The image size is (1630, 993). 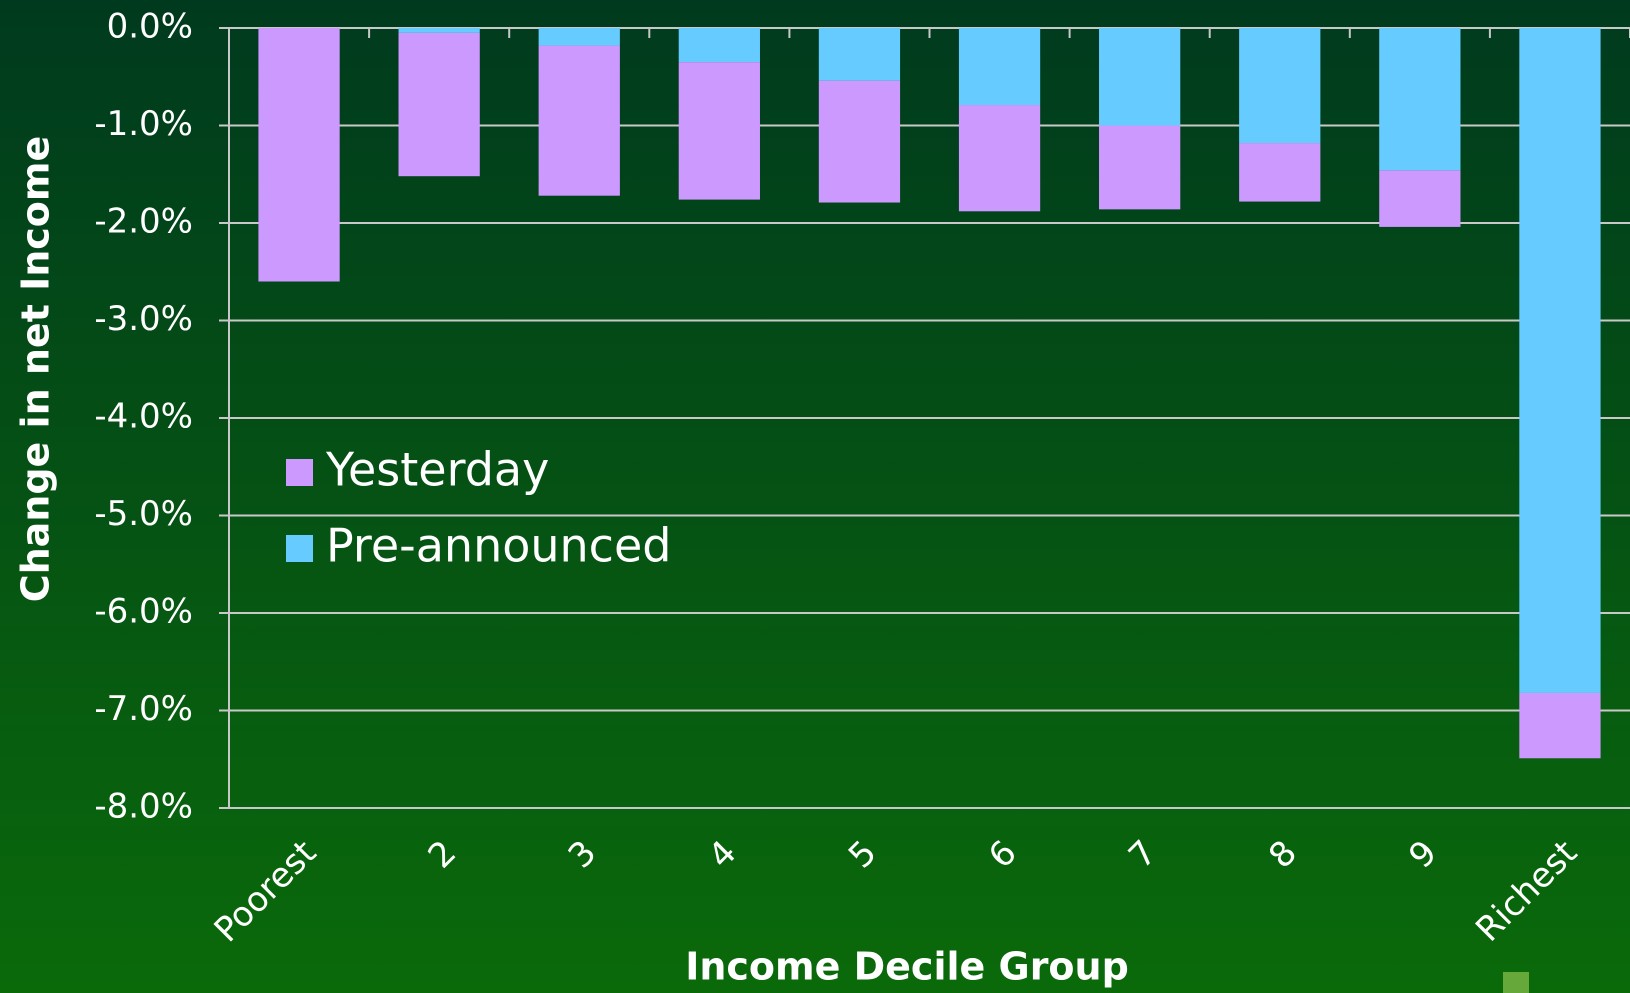 What do you see at coordinates (437, 470) in the screenshot?
I see `legend-label: Yesterday` at bounding box center [437, 470].